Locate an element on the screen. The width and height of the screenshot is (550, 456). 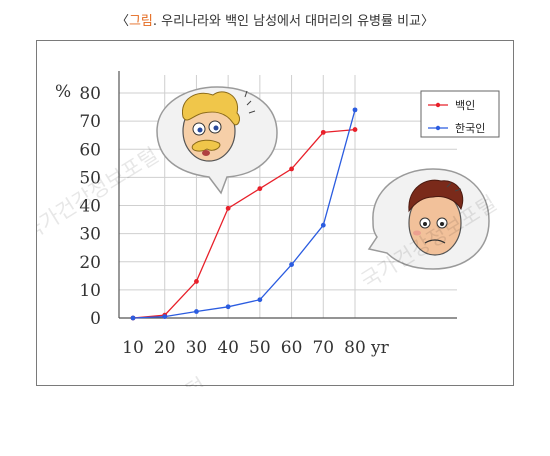
caption-open-bracket: 〈 is located at coordinates (122, 21).